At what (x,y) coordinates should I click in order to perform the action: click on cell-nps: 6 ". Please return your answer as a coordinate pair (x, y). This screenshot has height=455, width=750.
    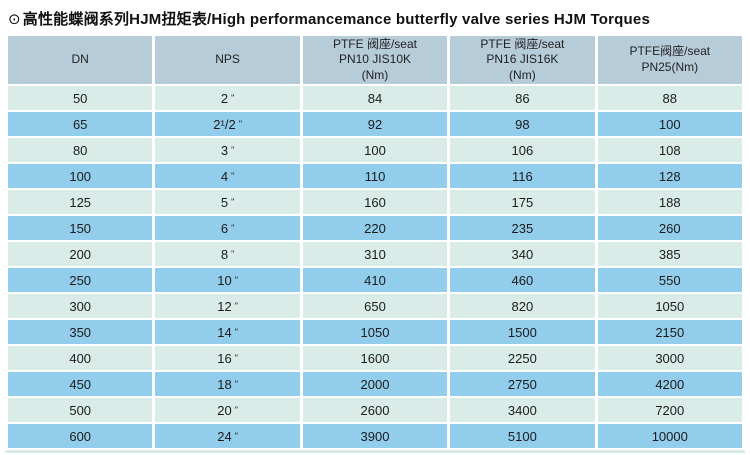
    Looking at the image, I should click on (227, 228).